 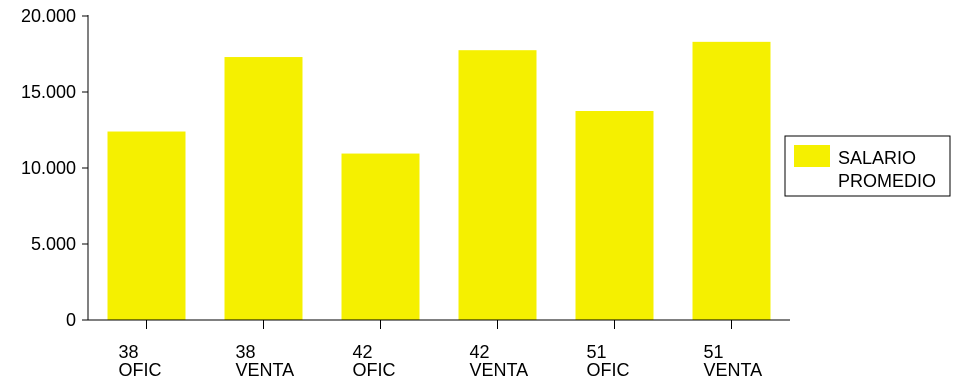 I want to click on legend: SALARIO PROMEDIO, so click(x=867, y=166).